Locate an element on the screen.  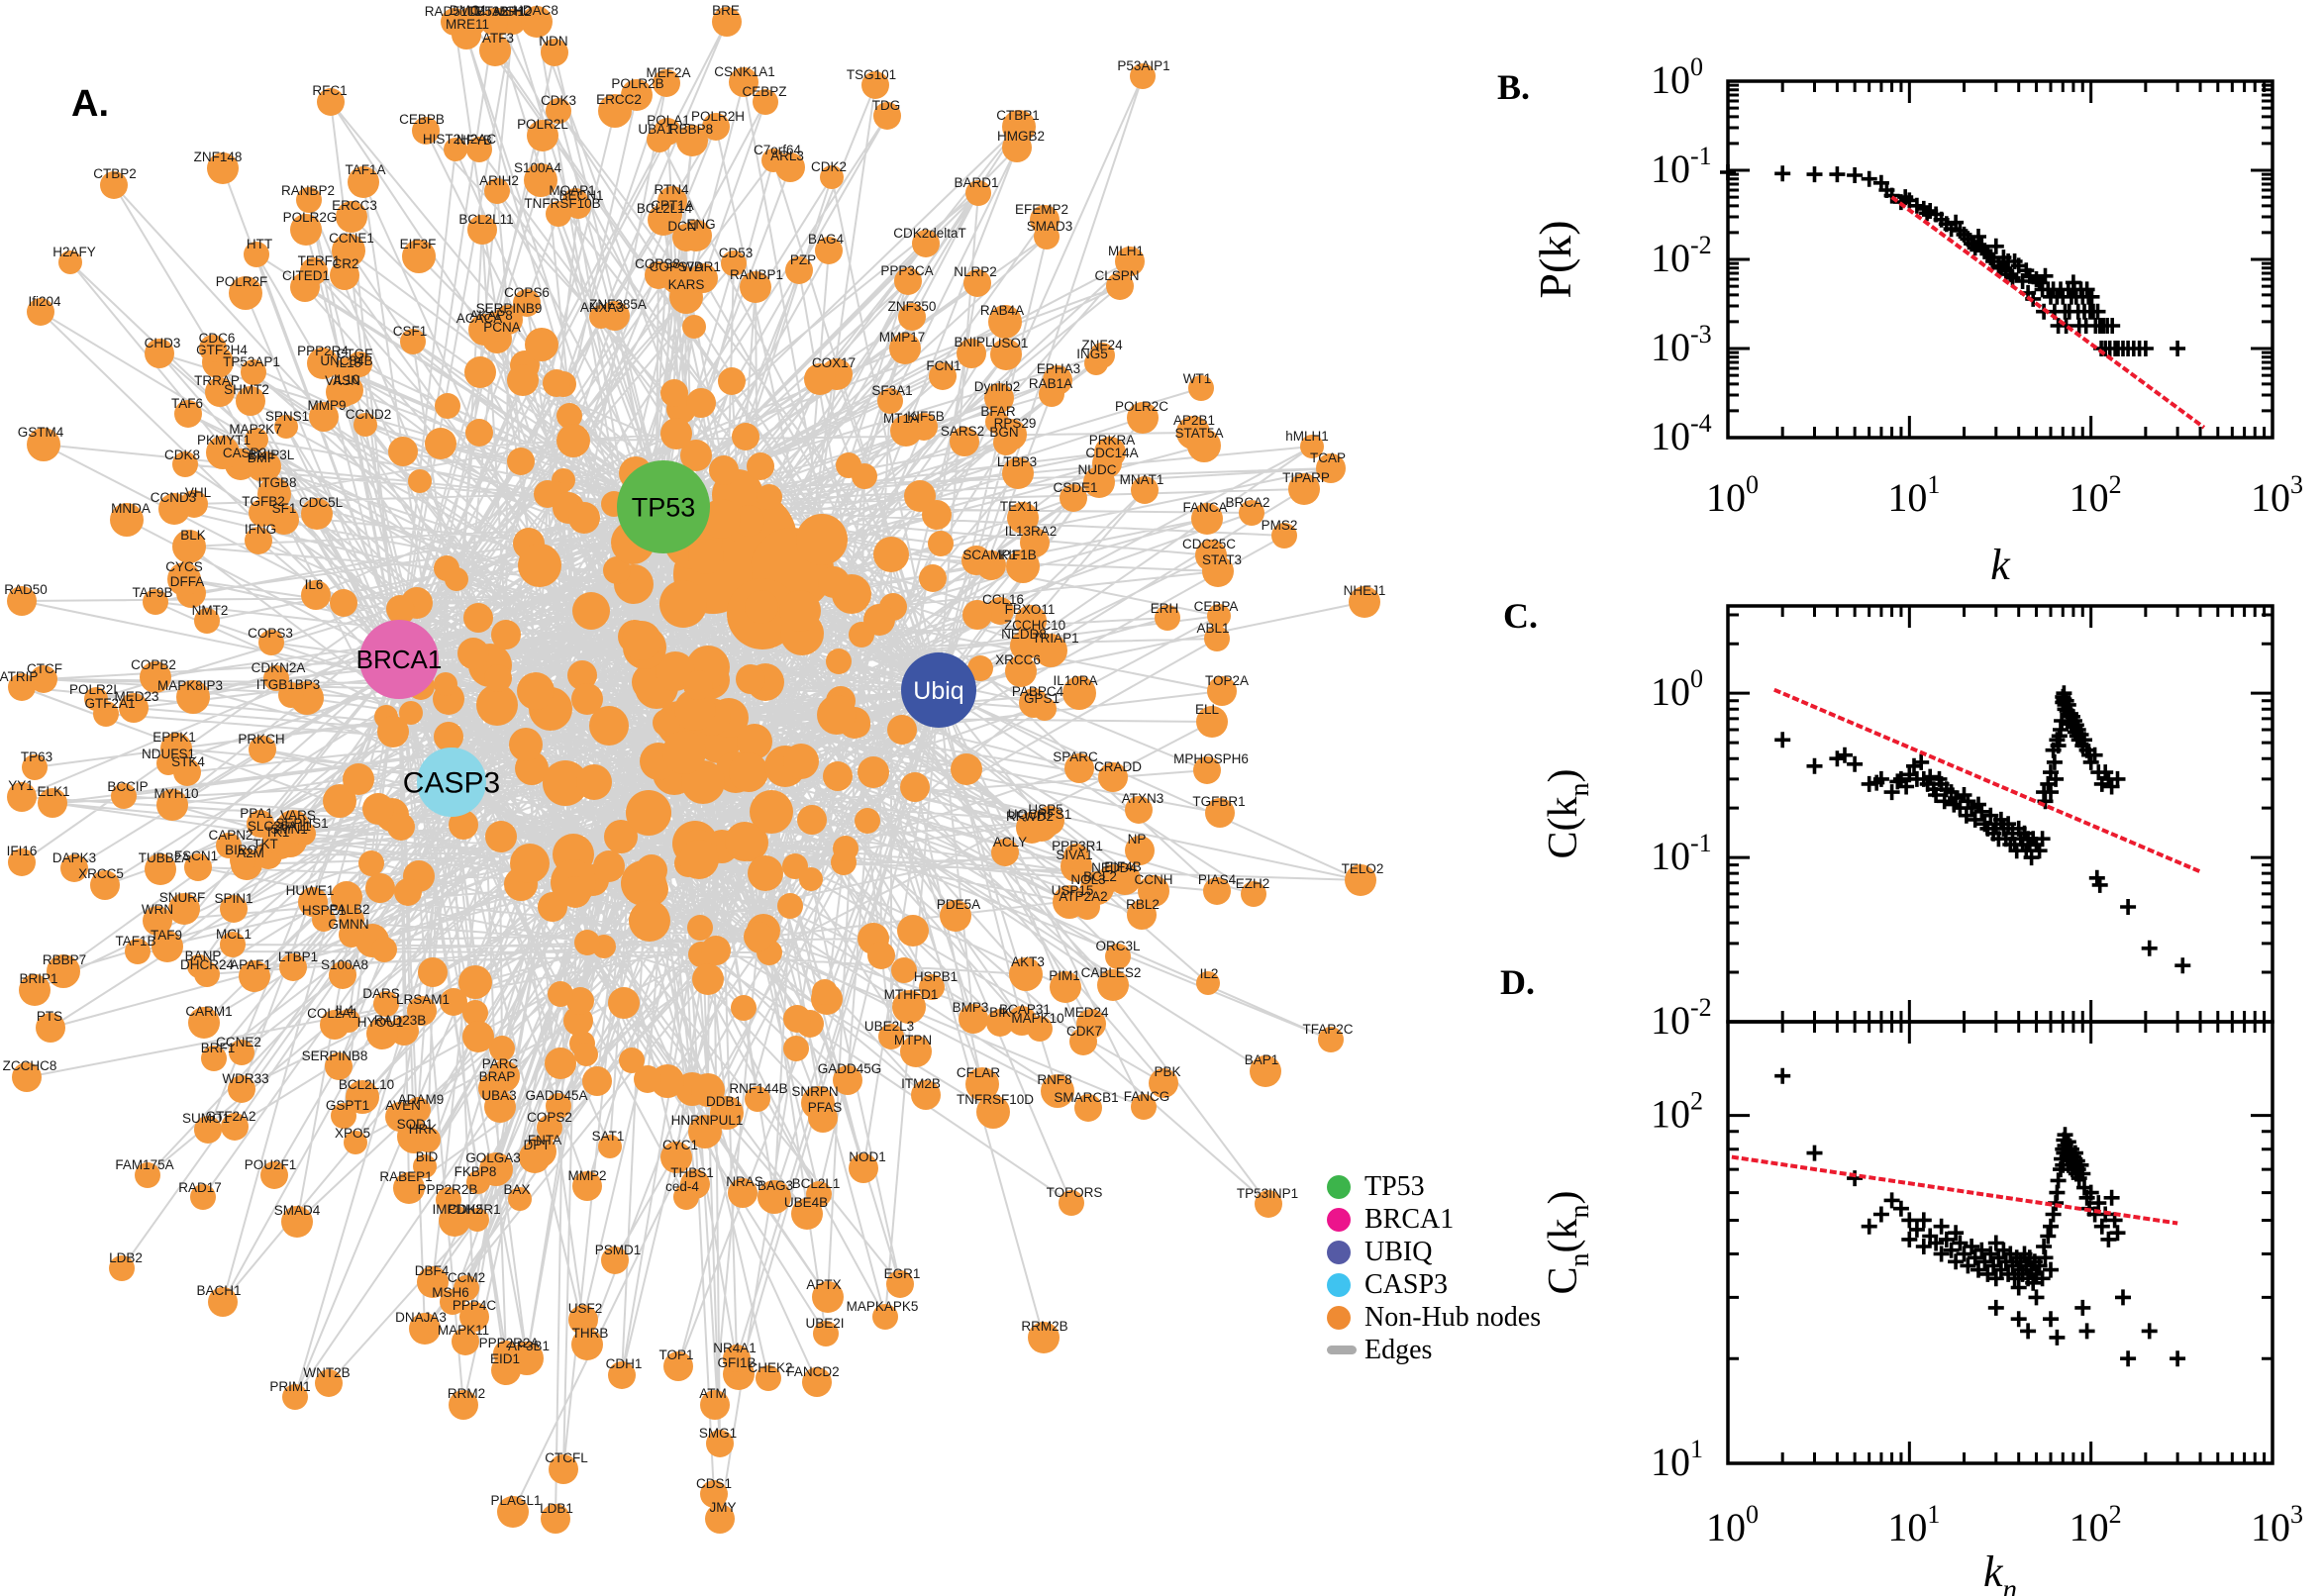
network-node-label: CDKN2A is located at coordinates (279, 668).